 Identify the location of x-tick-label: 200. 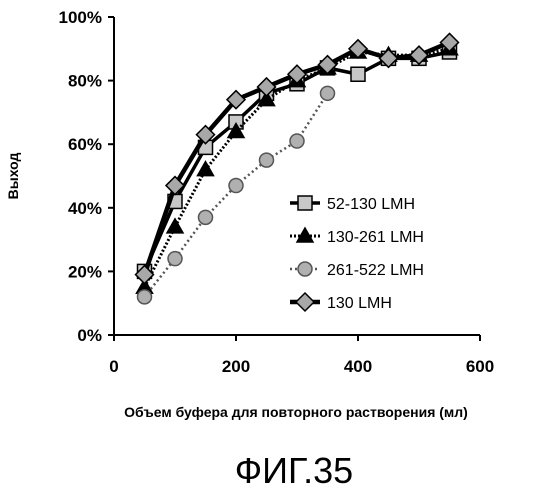
(236, 366).